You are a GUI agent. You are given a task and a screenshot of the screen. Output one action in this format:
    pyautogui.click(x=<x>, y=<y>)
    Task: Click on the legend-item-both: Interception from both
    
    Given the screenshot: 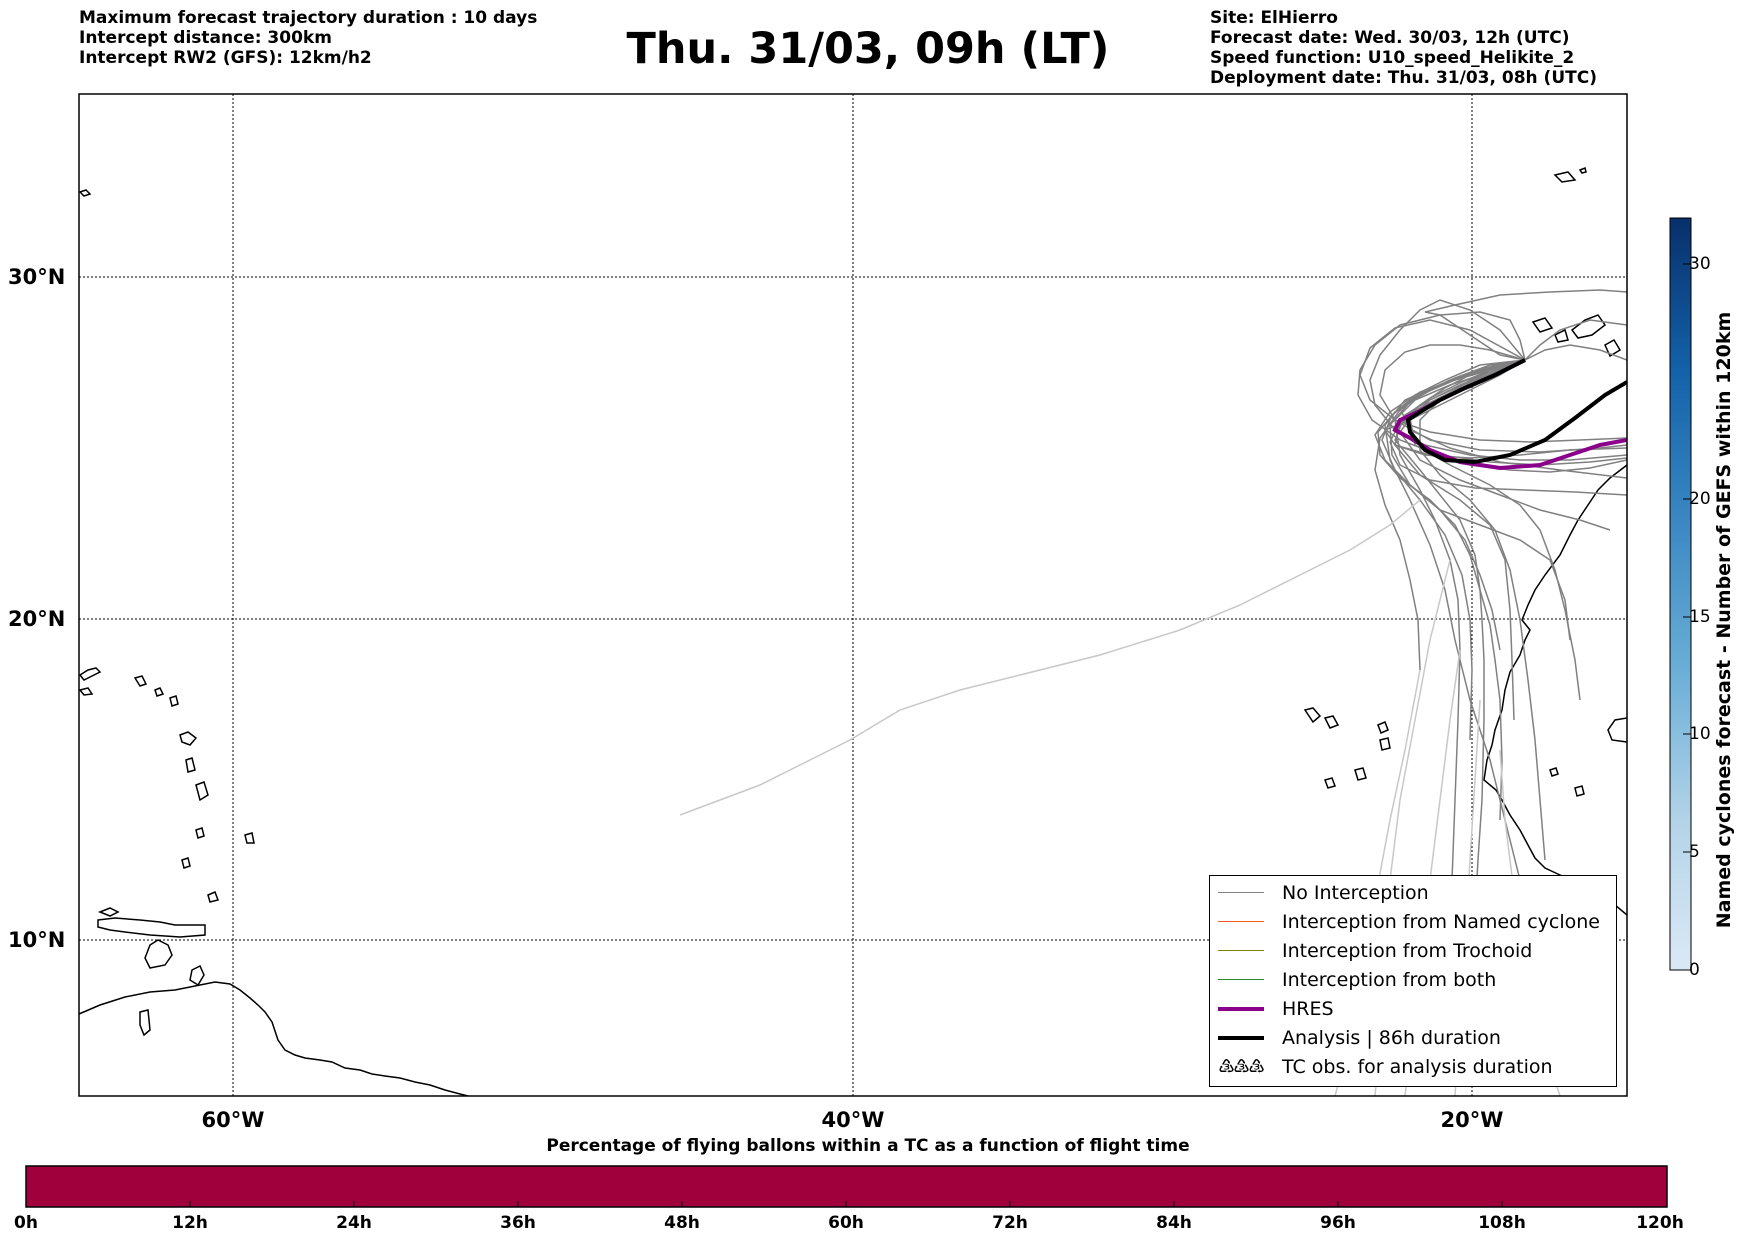 What is the action you would take?
    pyautogui.click(x=1357, y=979)
    